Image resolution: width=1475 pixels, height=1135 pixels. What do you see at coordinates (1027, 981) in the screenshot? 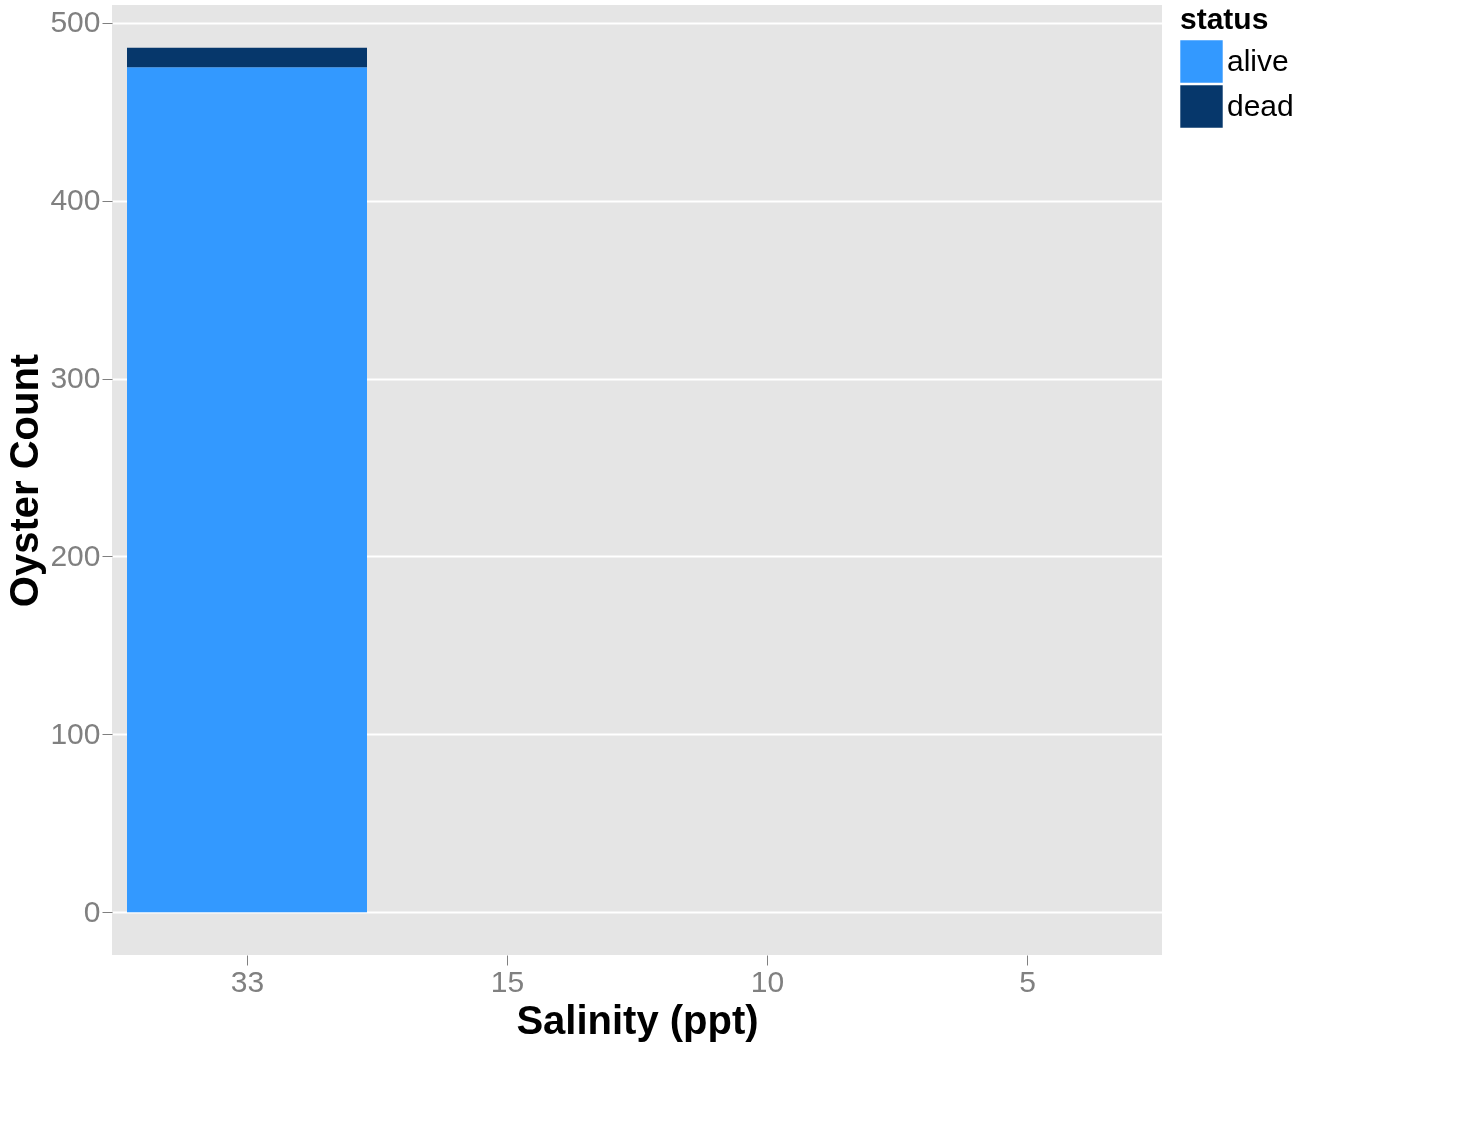
I see `x-tick-label: 5` at bounding box center [1027, 981].